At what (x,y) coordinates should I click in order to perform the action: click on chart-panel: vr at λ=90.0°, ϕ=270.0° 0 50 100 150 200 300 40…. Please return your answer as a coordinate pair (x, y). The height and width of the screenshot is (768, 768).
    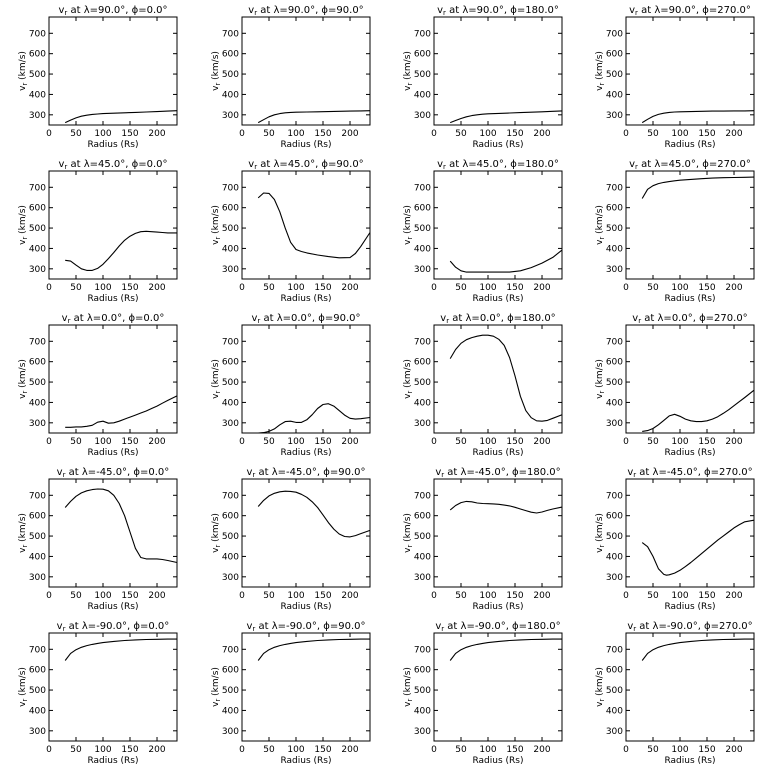
    Looking at the image, I should click on (675, 77).